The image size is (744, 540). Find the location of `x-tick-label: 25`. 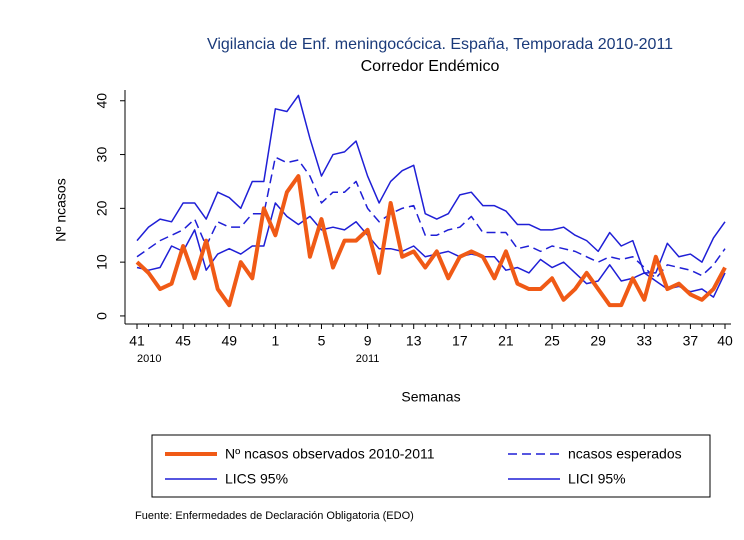

x-tick-label: 25 is located at coordinates (552, 341).